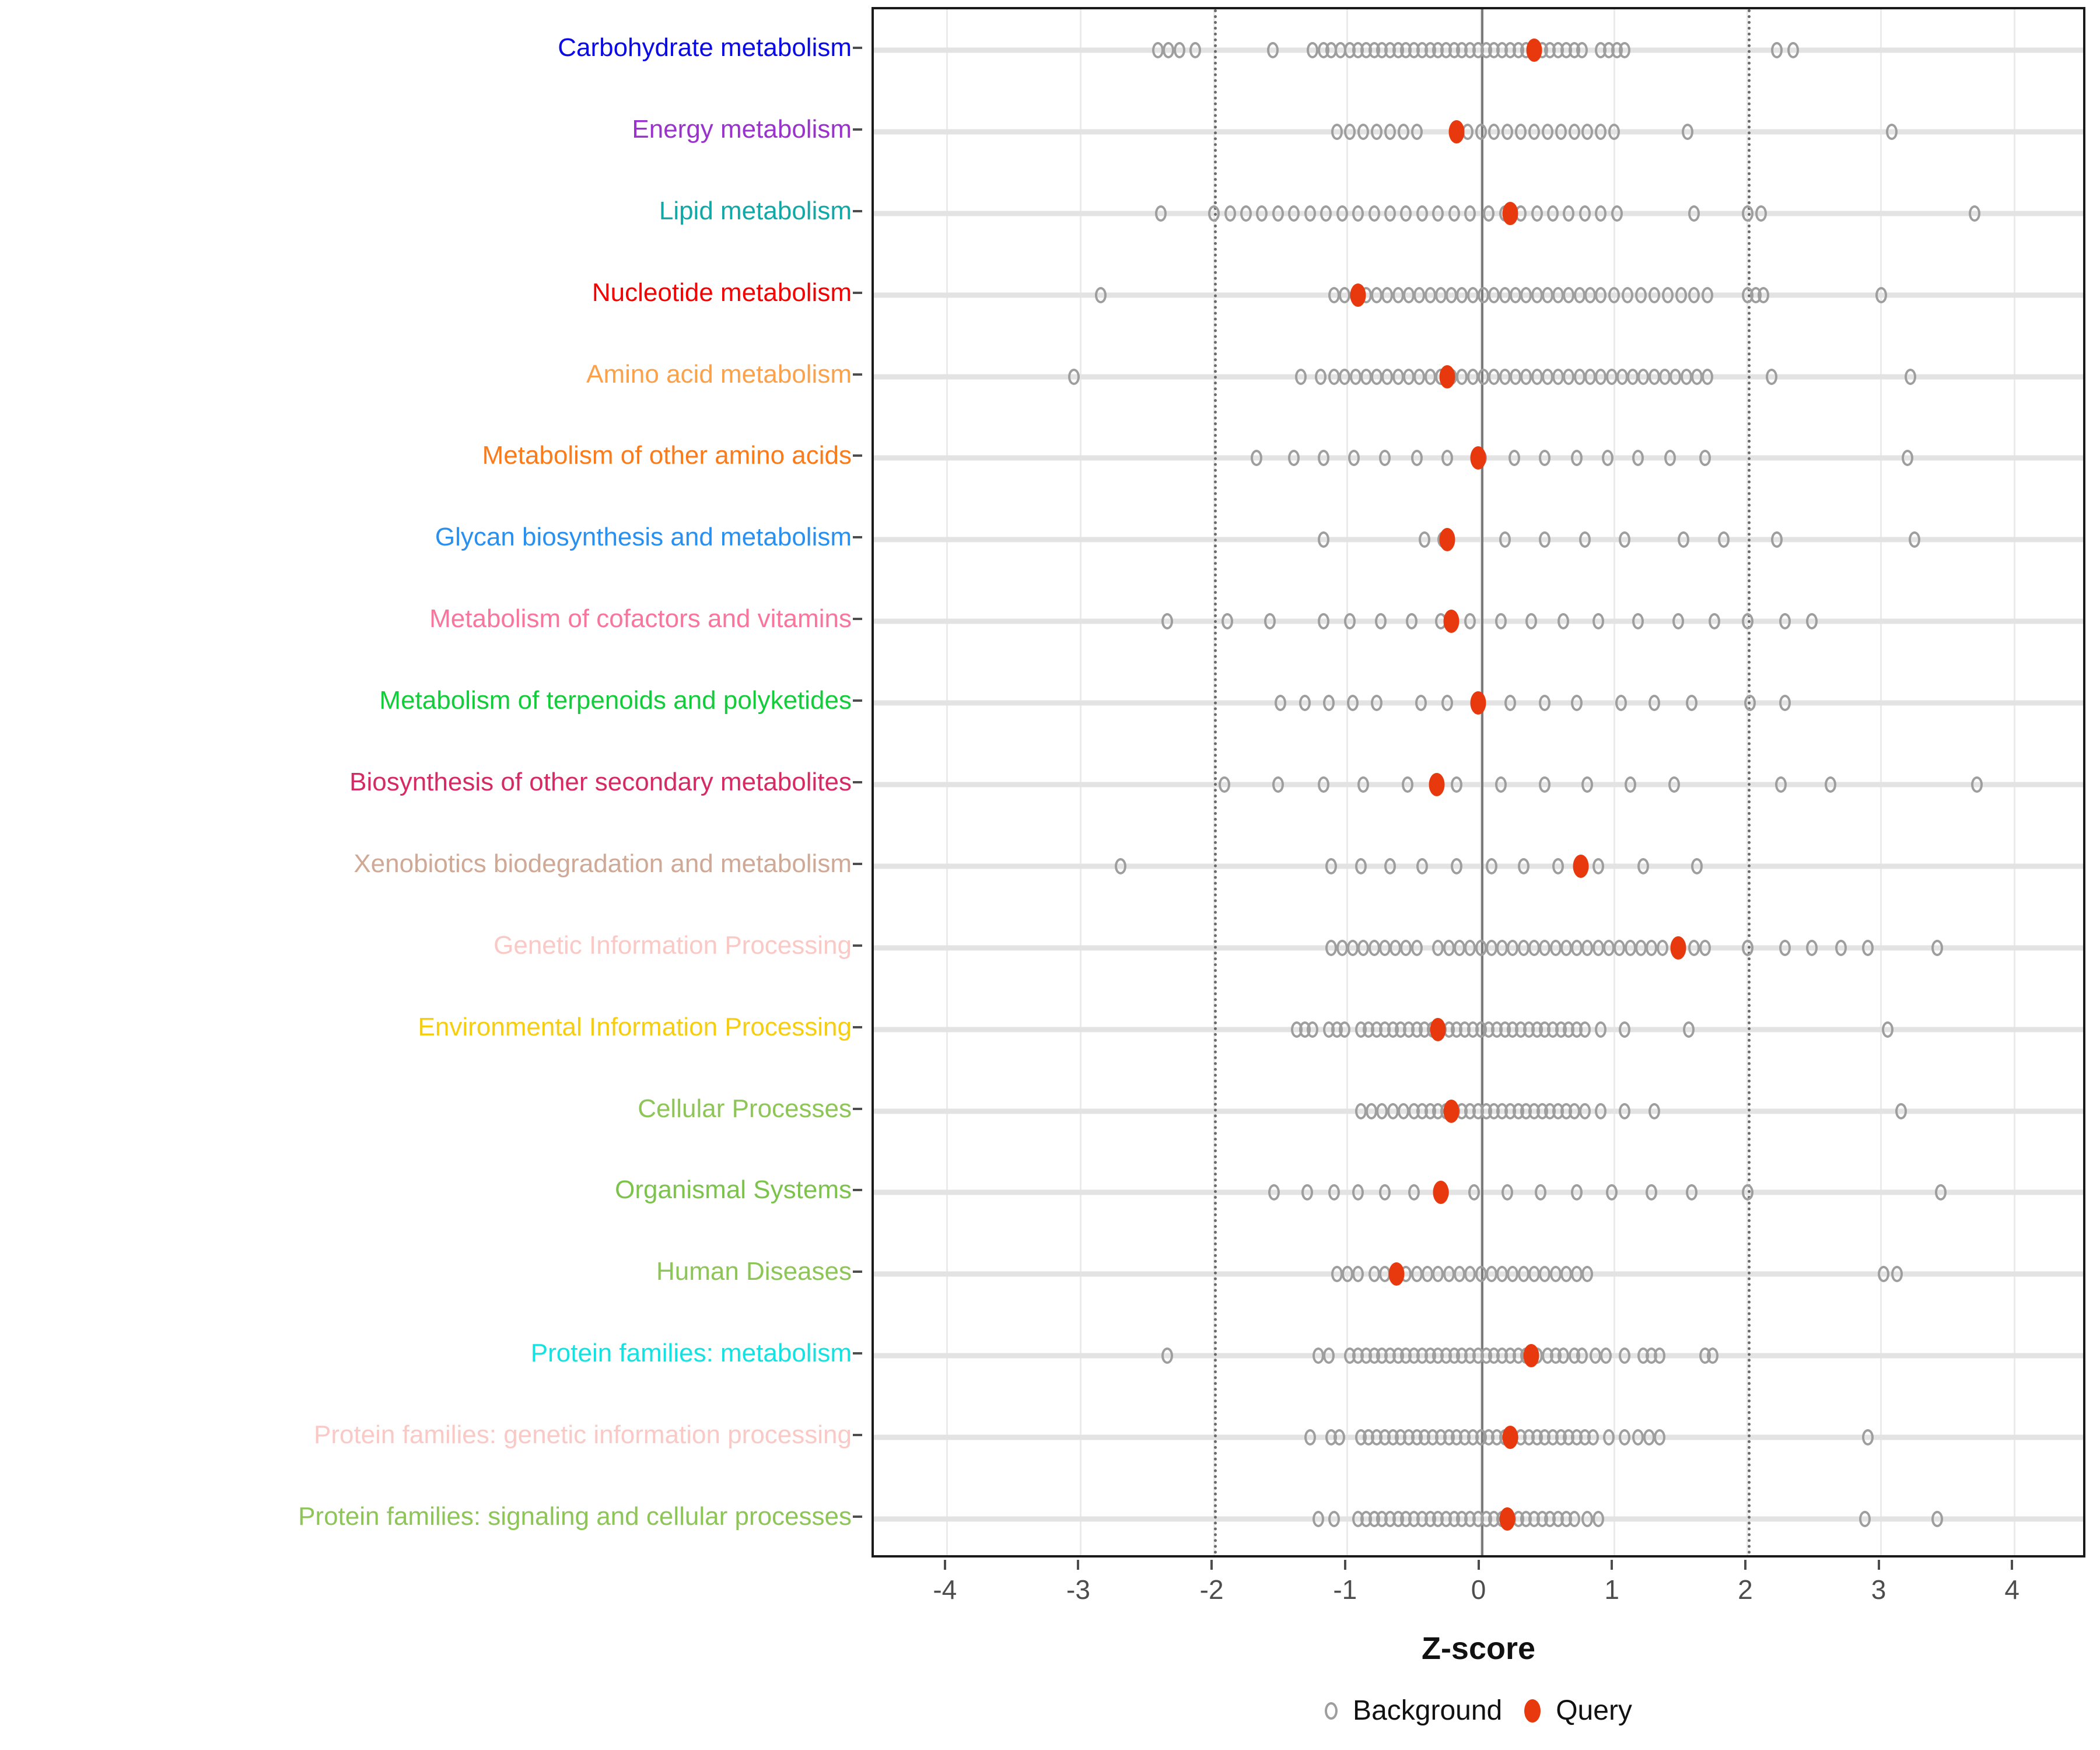  I want to click on chart-legend: Background Query, so click(1050, 1711).